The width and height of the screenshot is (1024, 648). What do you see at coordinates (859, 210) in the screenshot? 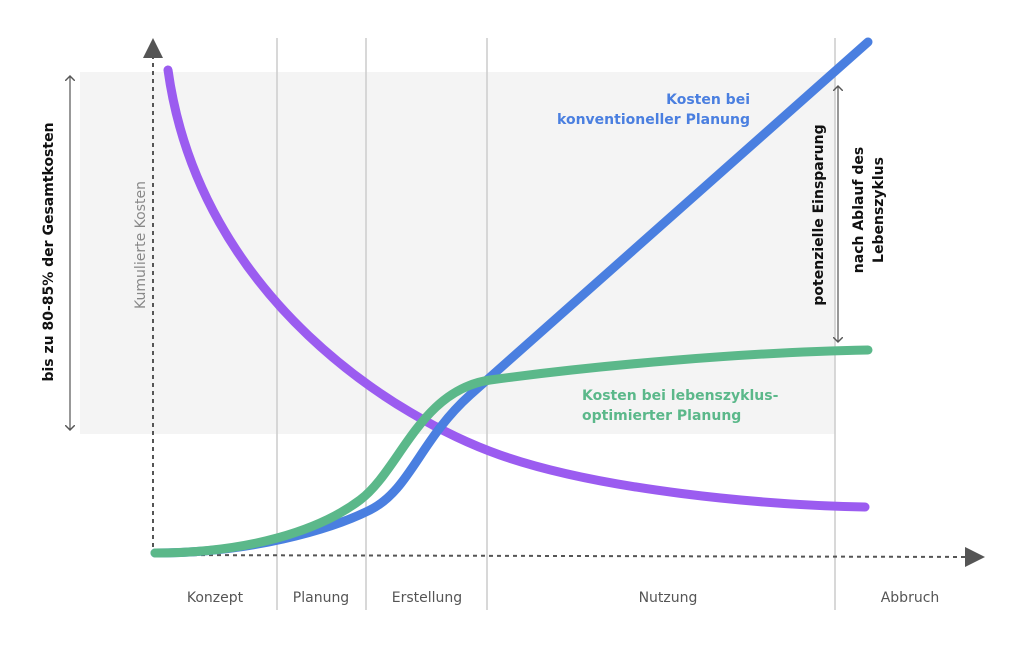
I see `savings-note: nach Ablauf des` at bounding box center [859, 210].